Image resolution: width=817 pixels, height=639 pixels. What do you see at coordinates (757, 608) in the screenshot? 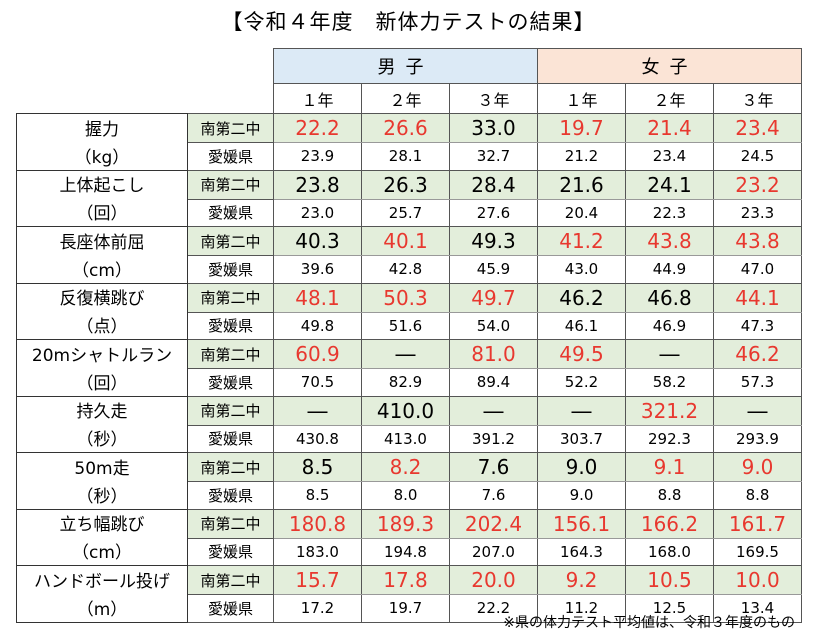
I see `prefecture-value: 13.4` at bounding box center [757, 608].